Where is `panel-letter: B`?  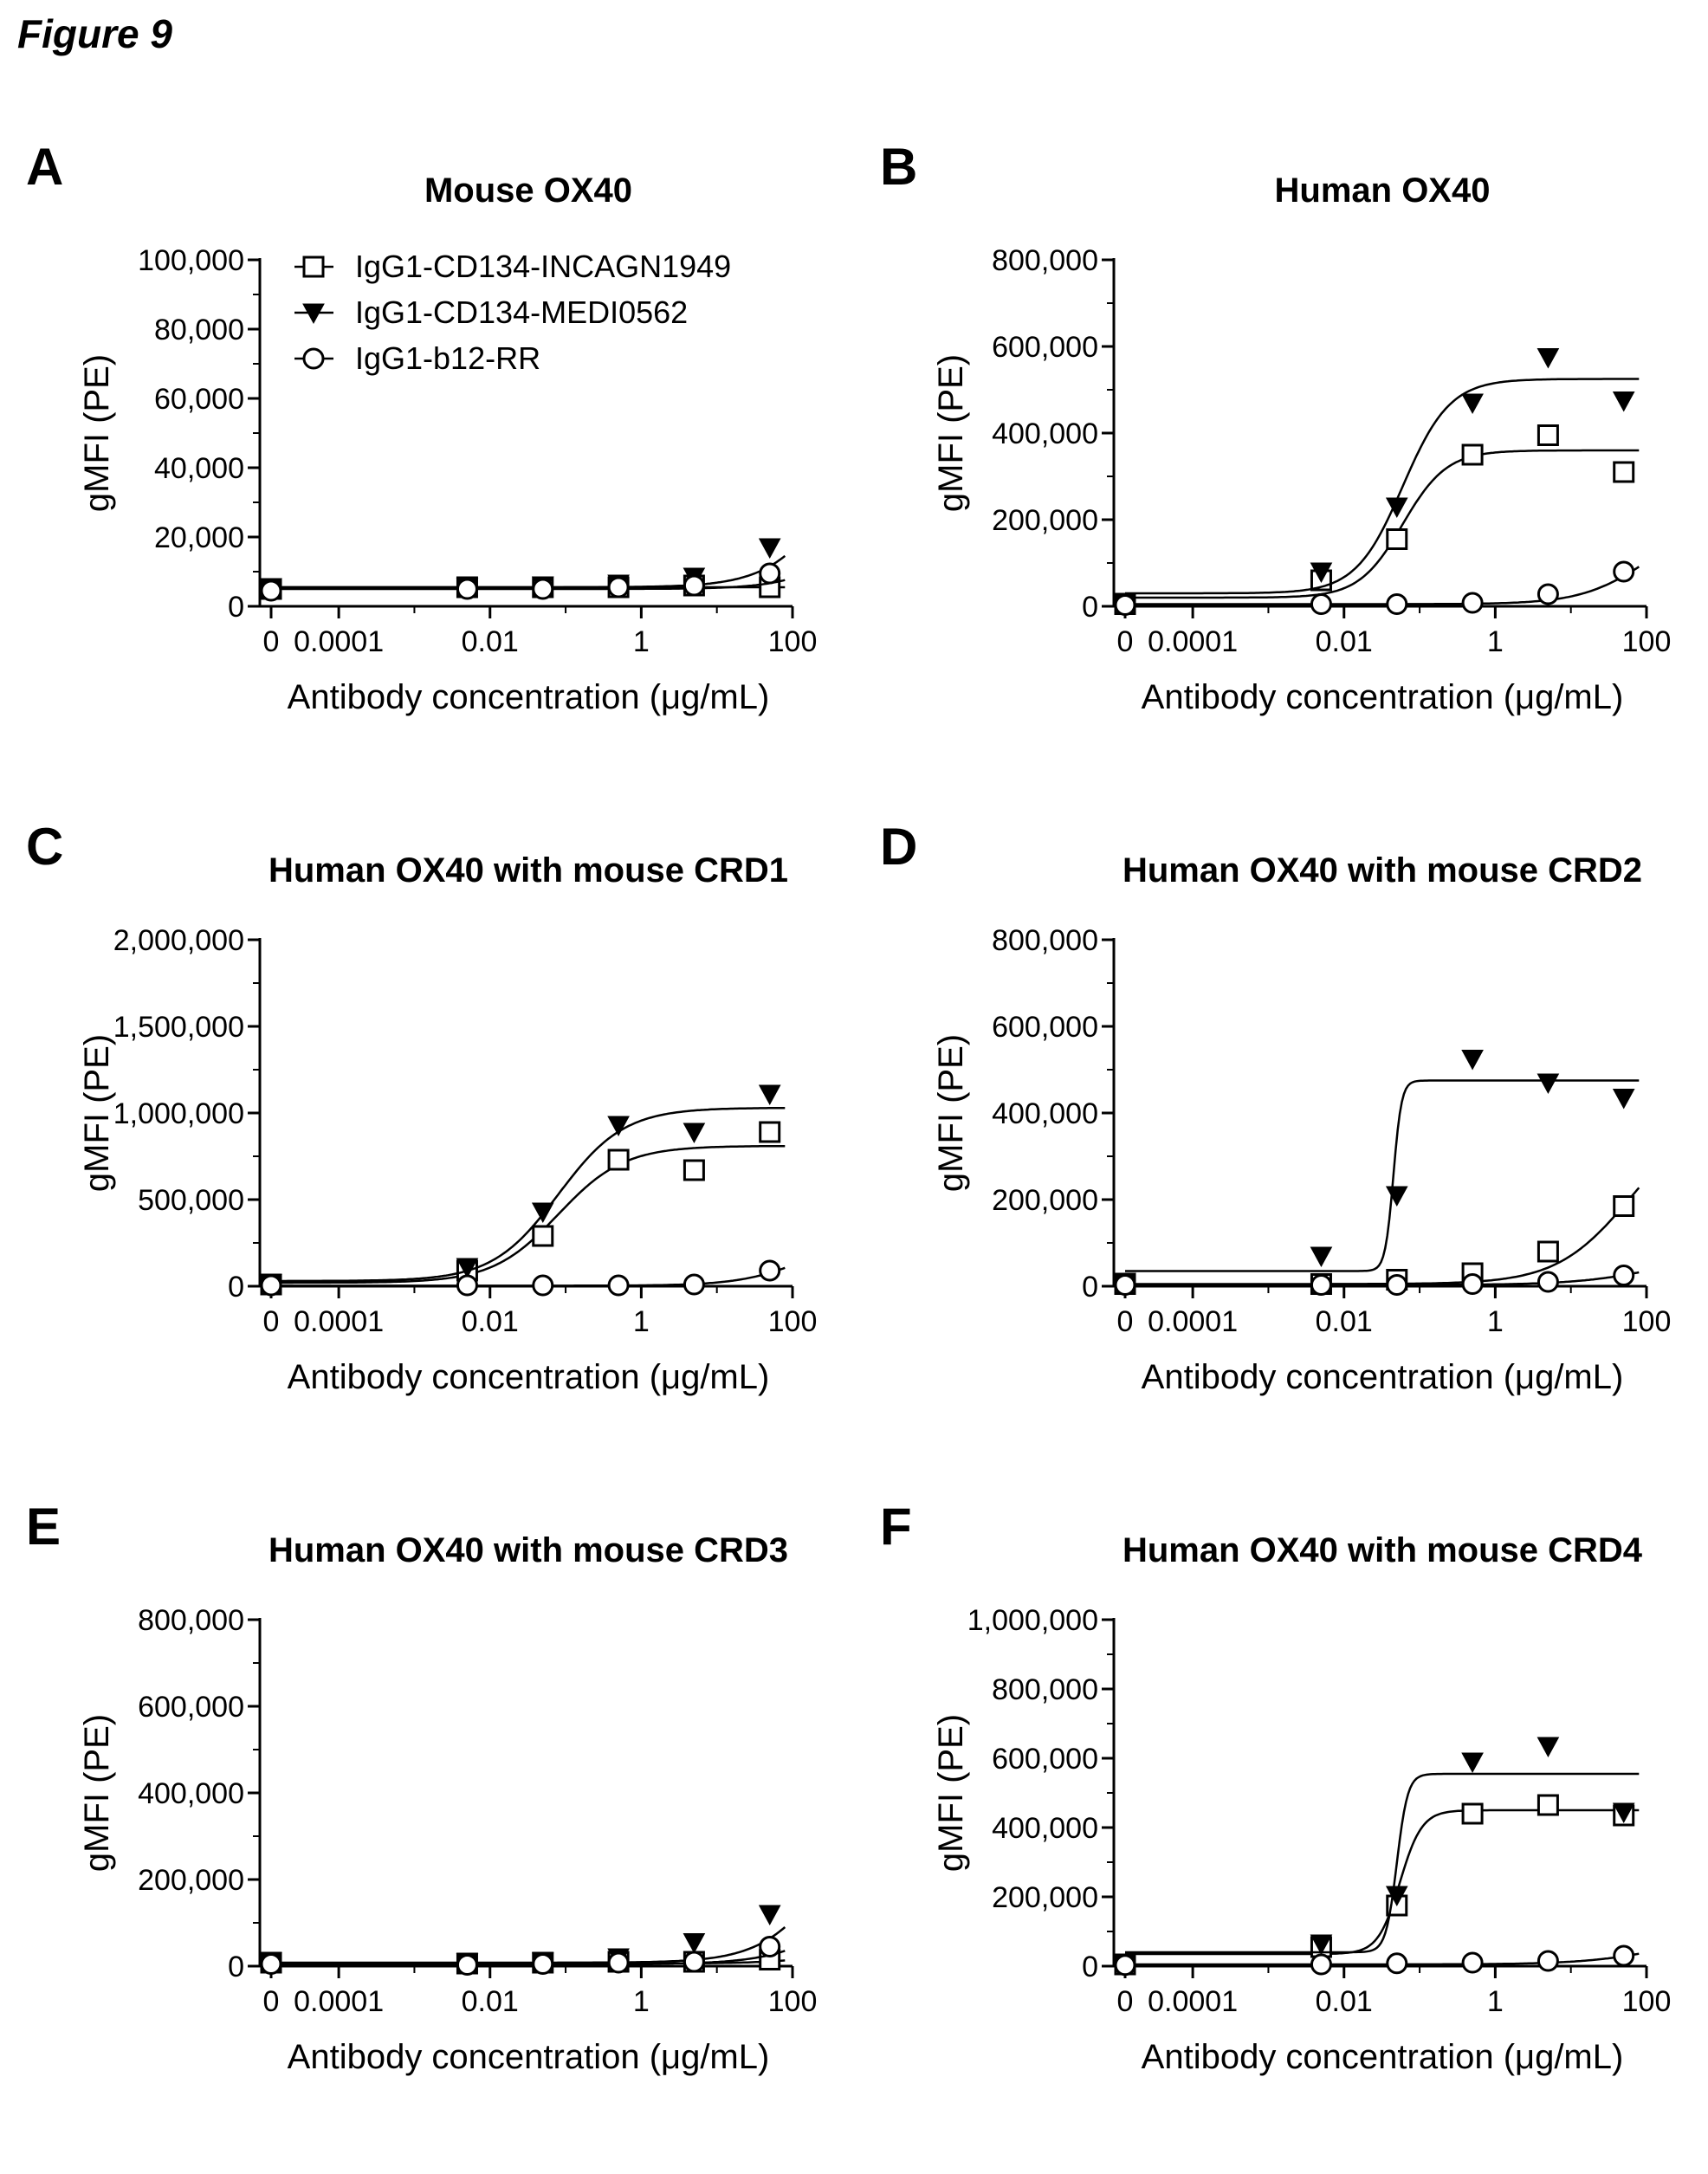 panel-letter: B is located at coordinates (899, 167).